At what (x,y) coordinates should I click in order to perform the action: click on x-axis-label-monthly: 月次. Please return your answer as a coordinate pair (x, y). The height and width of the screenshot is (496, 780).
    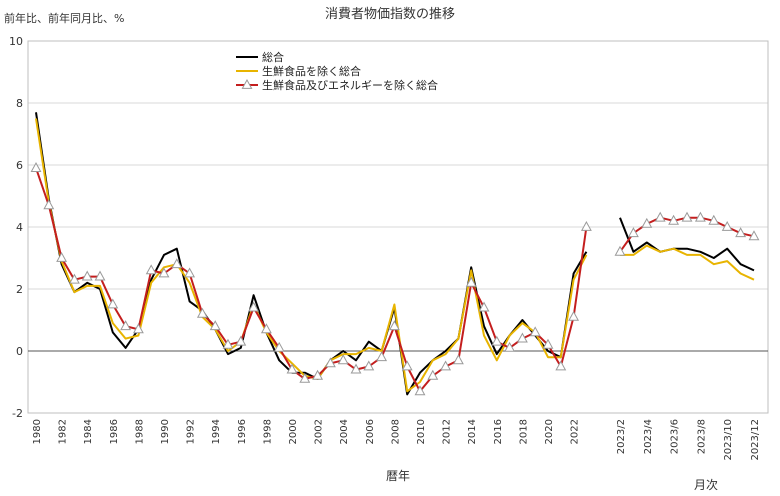
    Looking at the image, I should click on (706, 485).